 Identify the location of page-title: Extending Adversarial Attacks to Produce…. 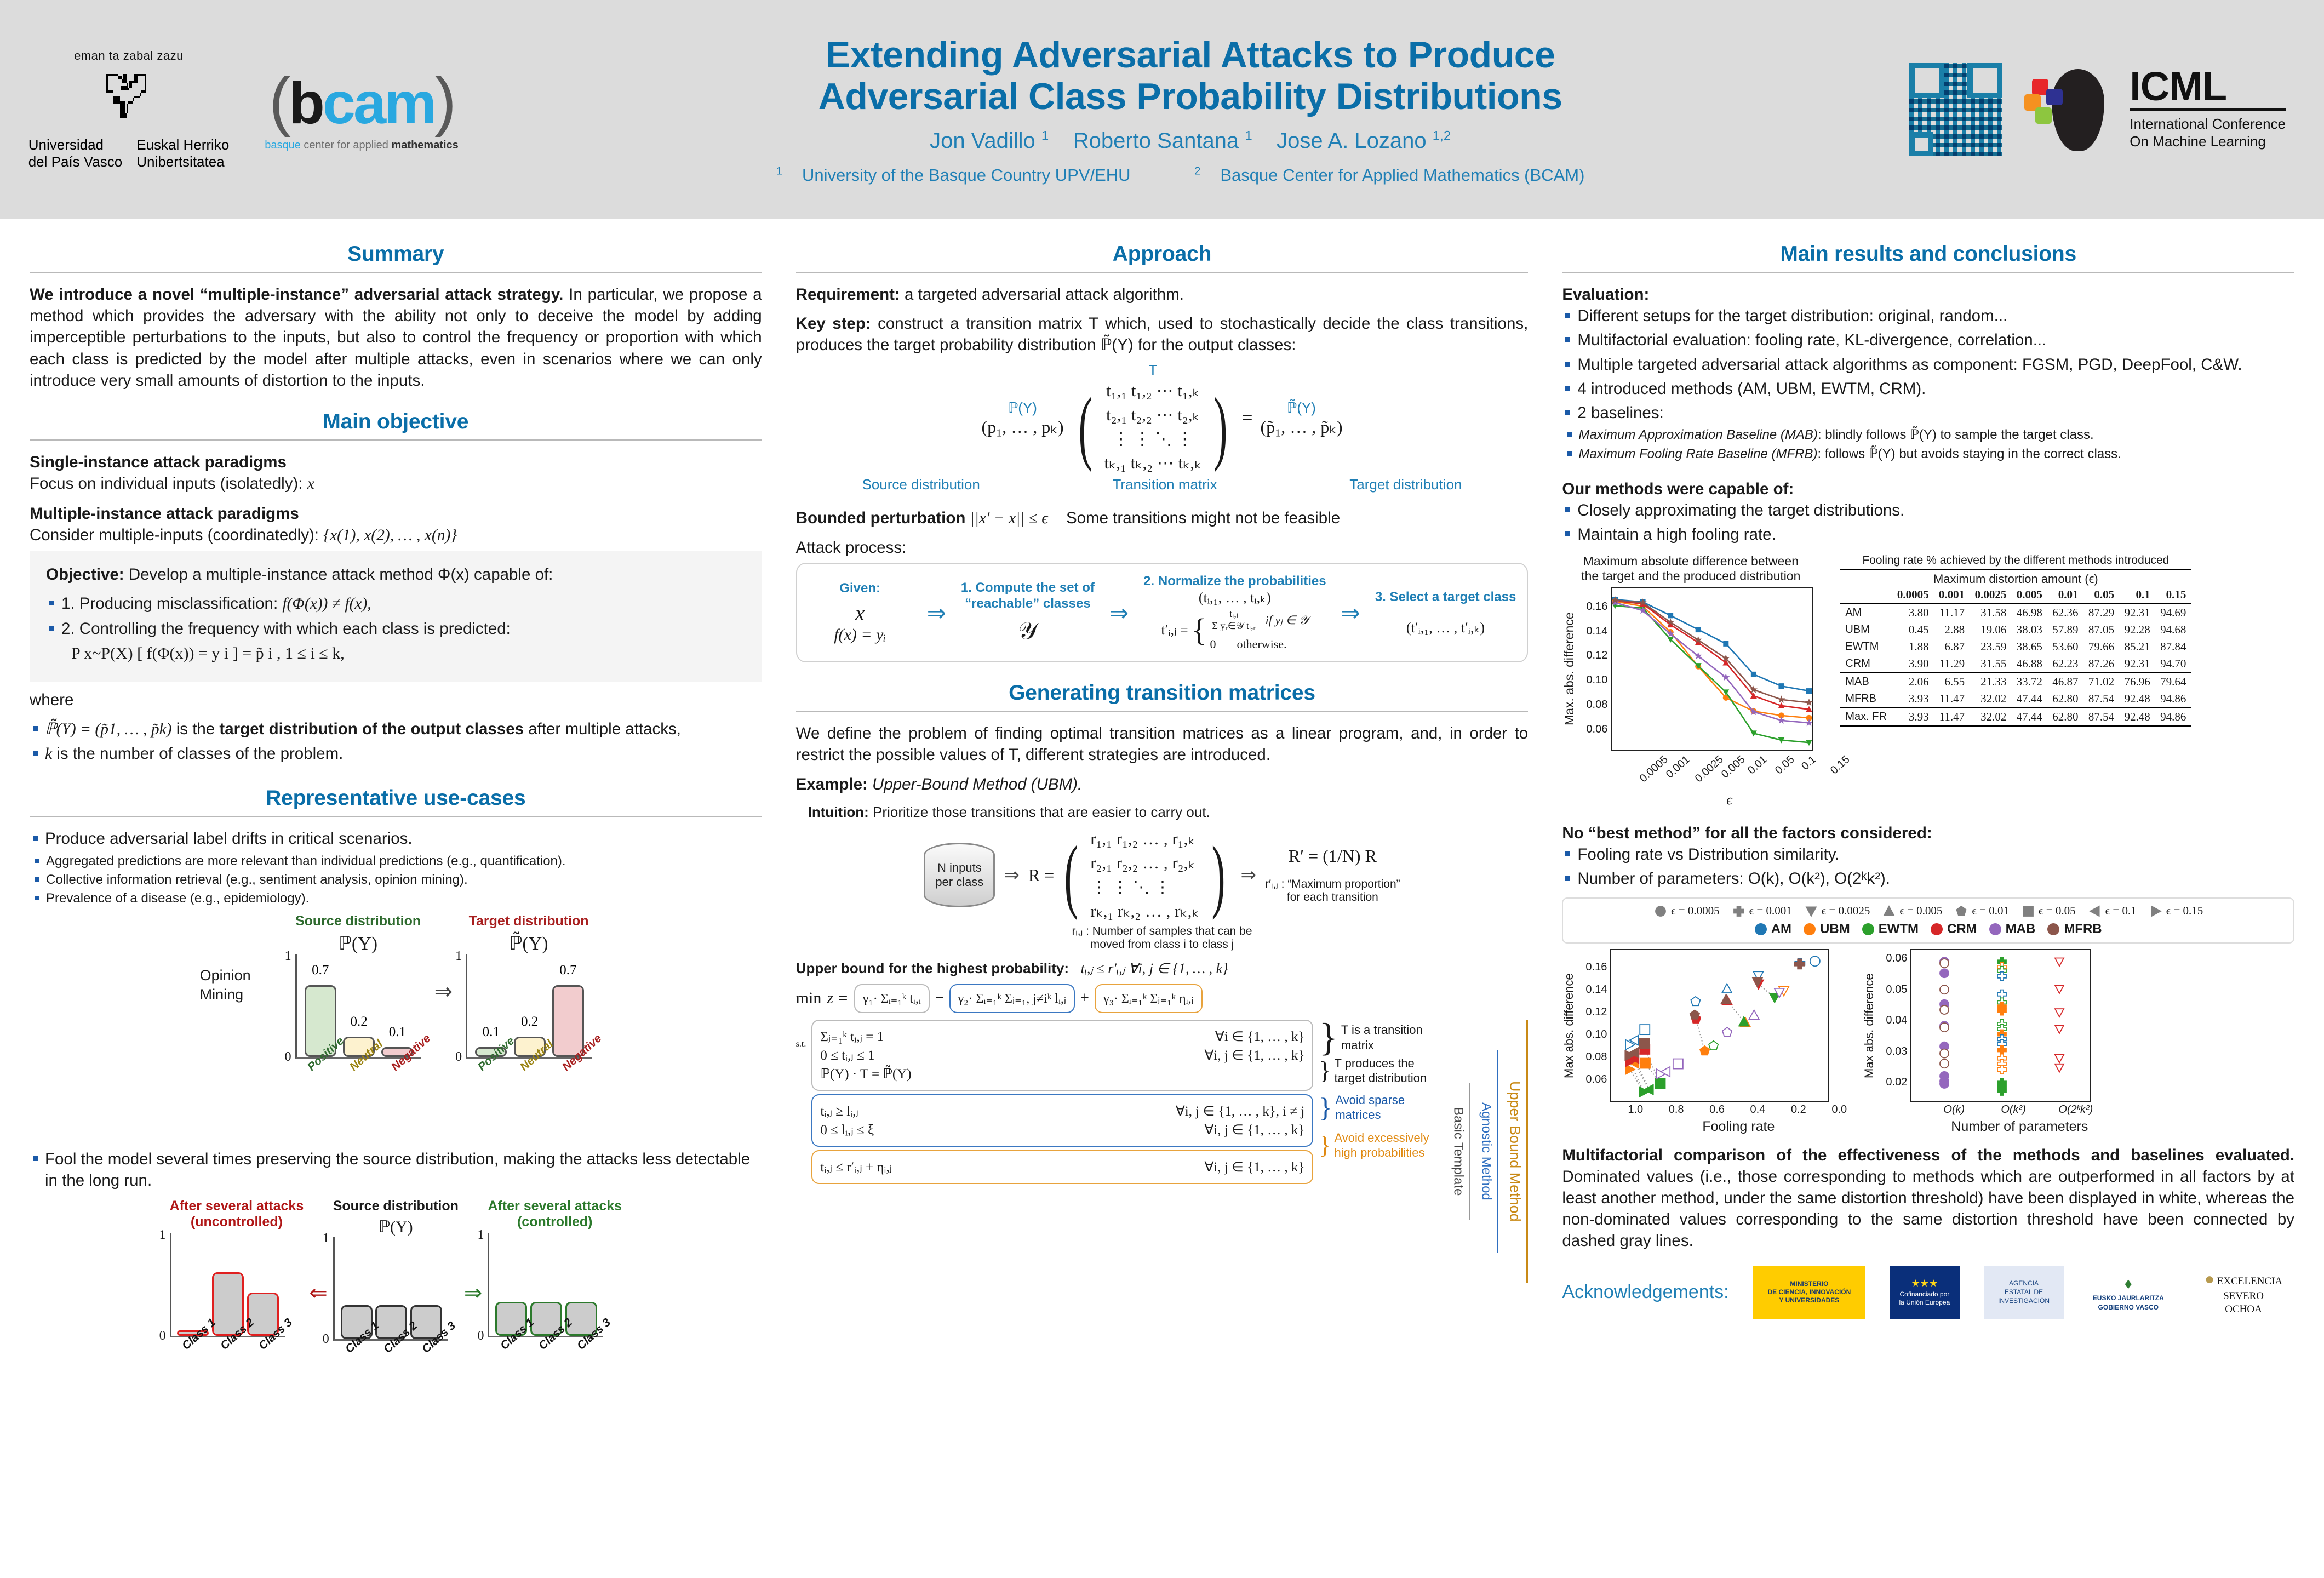
(1190, 76).